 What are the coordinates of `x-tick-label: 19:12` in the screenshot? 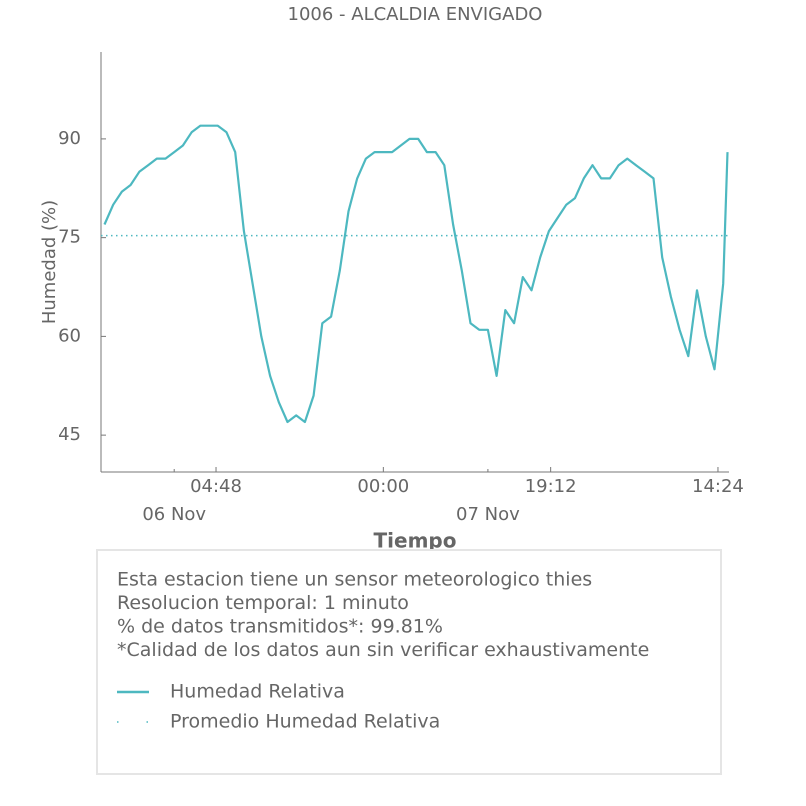 It's located at (551, 486).